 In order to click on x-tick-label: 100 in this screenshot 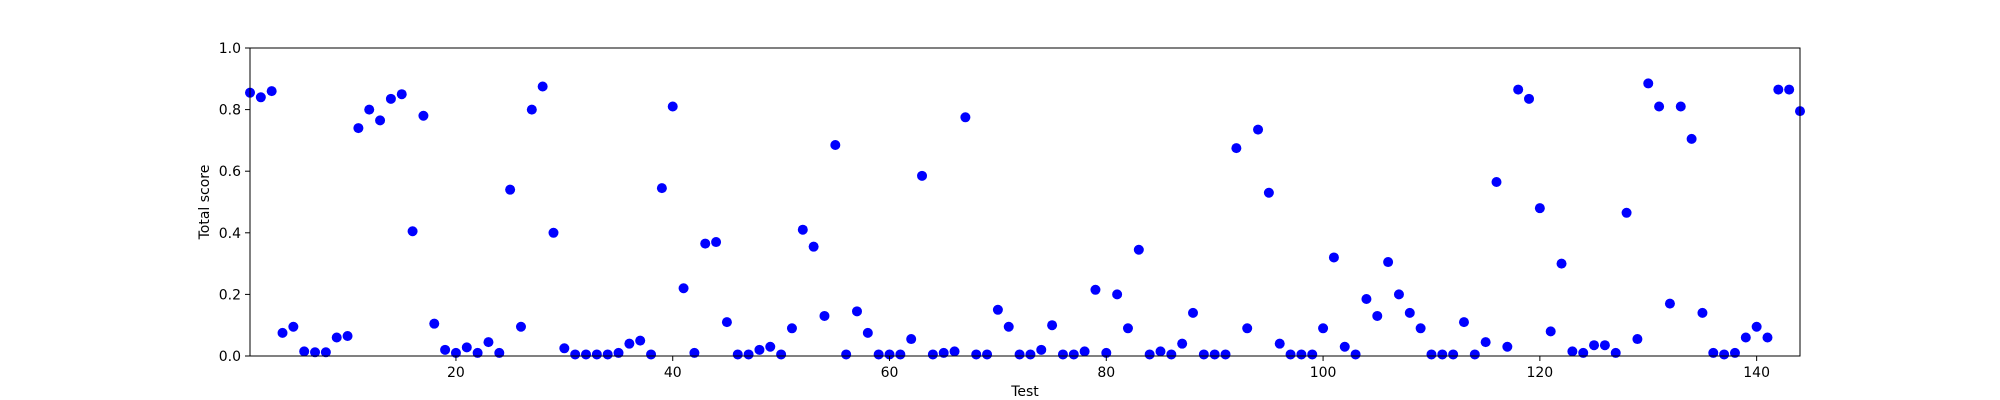, I will do `click(1323, 373)`.